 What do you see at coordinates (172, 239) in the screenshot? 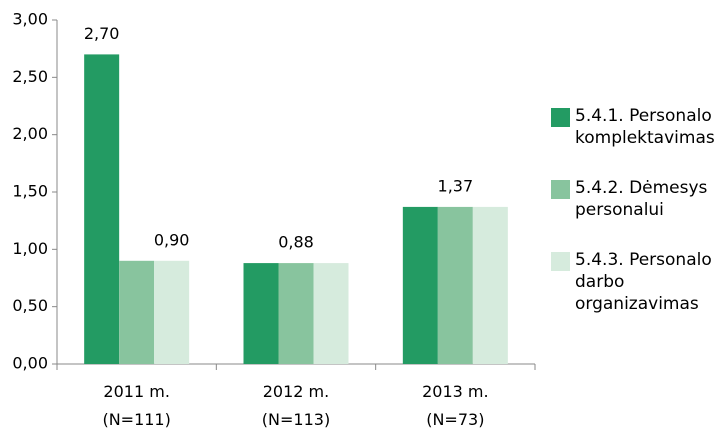
I see `data-label: 0,90` at bounding box center [172, 239].